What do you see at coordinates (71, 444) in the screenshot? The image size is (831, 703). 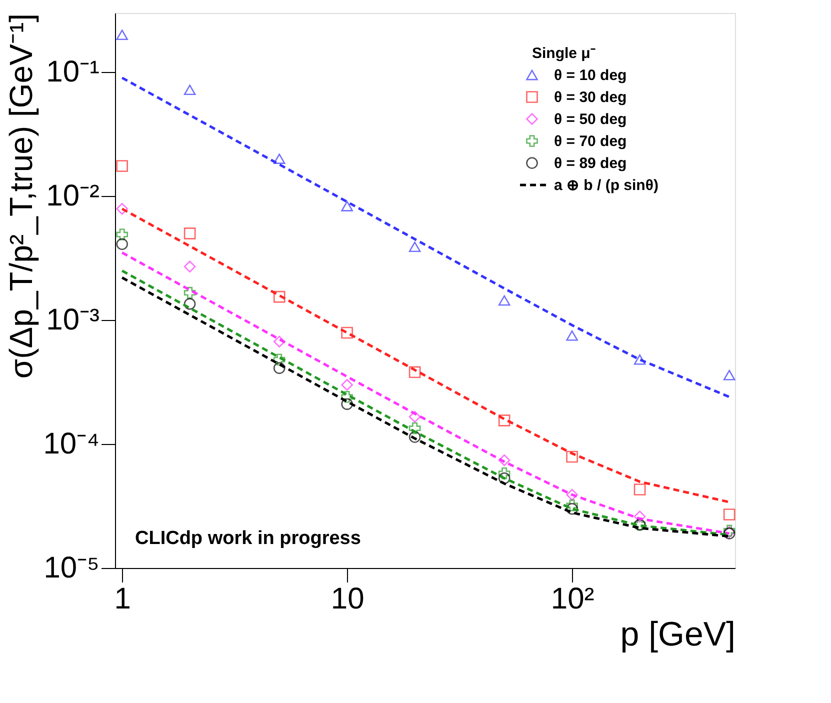 I see `y-tick-label: 10⁻⁴` at bounding box center [71, 444].